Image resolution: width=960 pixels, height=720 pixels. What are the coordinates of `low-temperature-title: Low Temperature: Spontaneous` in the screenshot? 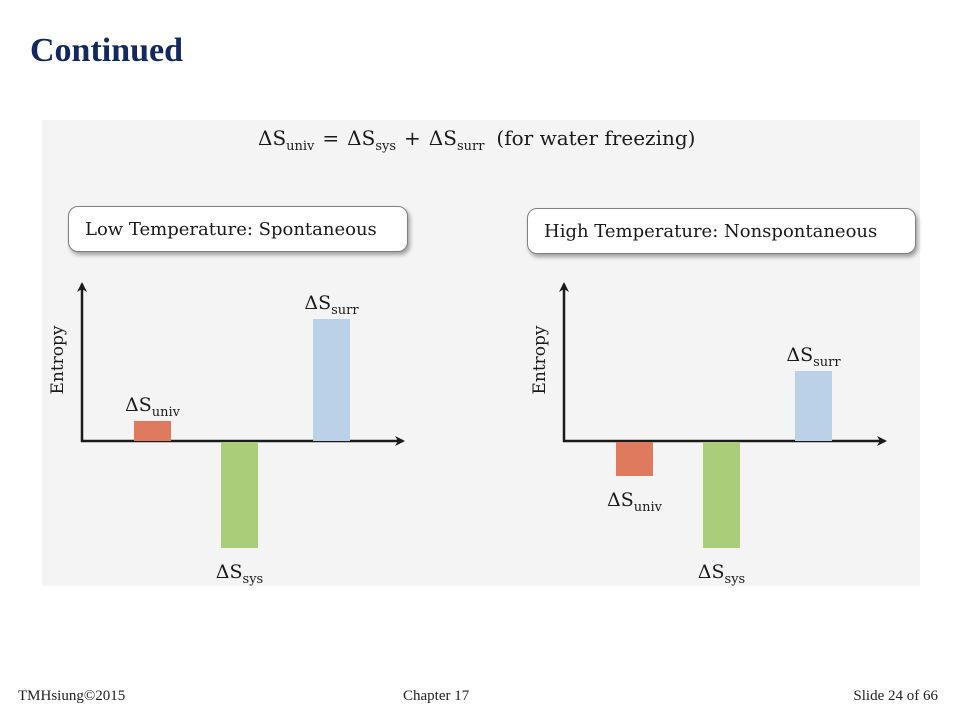 It's located at (231, 229).